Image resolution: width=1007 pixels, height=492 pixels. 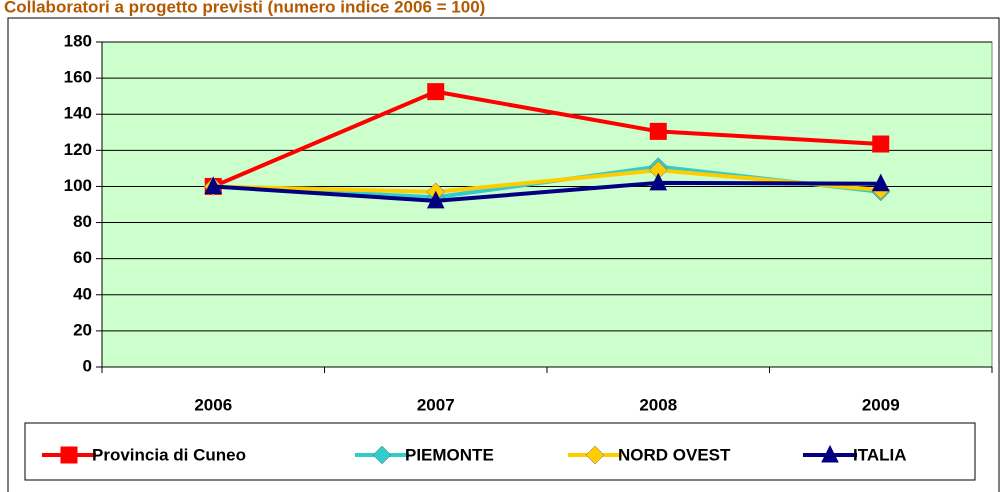 What do you see at coordinates (880, 454) in the screenshot?
I see `legend-label: ITALIA` at bounding box center [880, 454].